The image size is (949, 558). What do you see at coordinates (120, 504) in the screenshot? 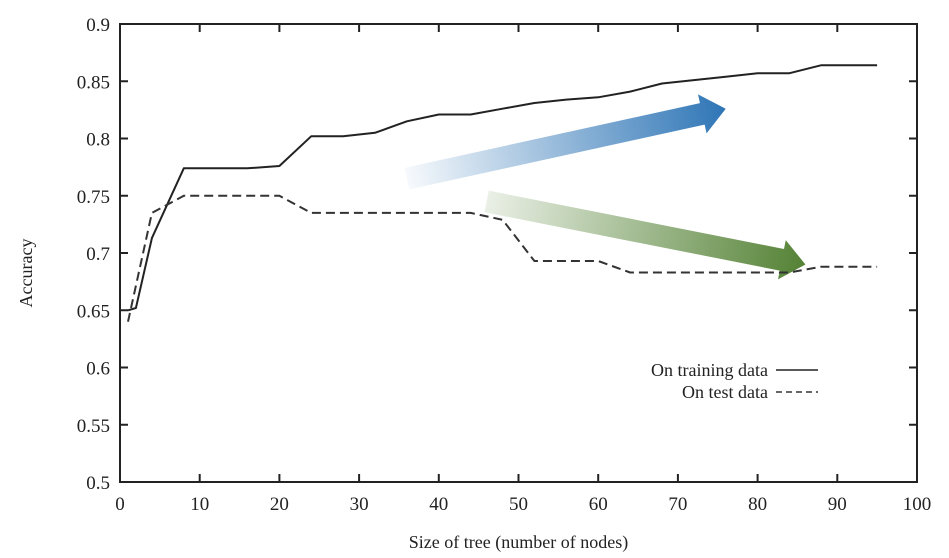
I see `x-tick-label: 0` at bounding box center [120, 504].